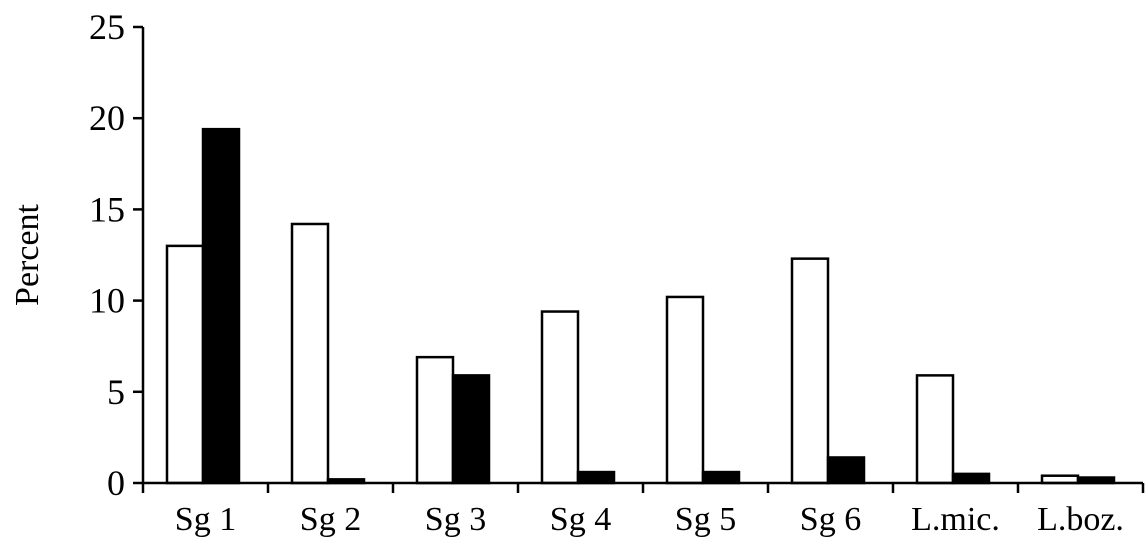 The image size is (1147, 545). I want to click on x-category-label: Sg 3, so click(455, 519).